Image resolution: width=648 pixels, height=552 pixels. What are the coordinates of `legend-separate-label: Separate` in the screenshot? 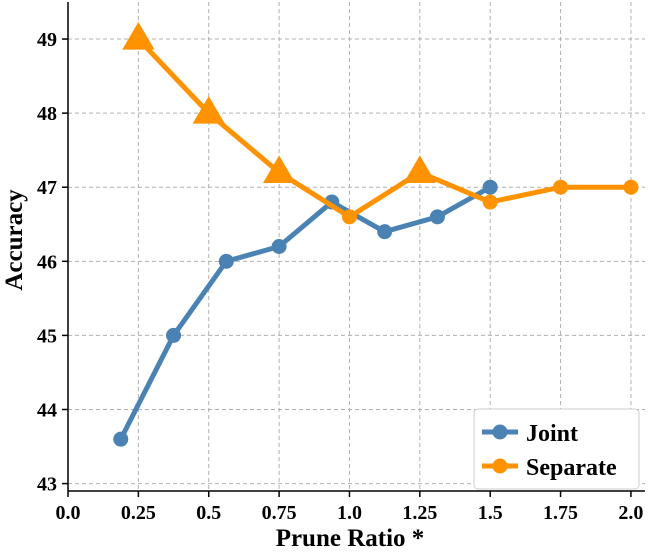 It's located at (571, 468).